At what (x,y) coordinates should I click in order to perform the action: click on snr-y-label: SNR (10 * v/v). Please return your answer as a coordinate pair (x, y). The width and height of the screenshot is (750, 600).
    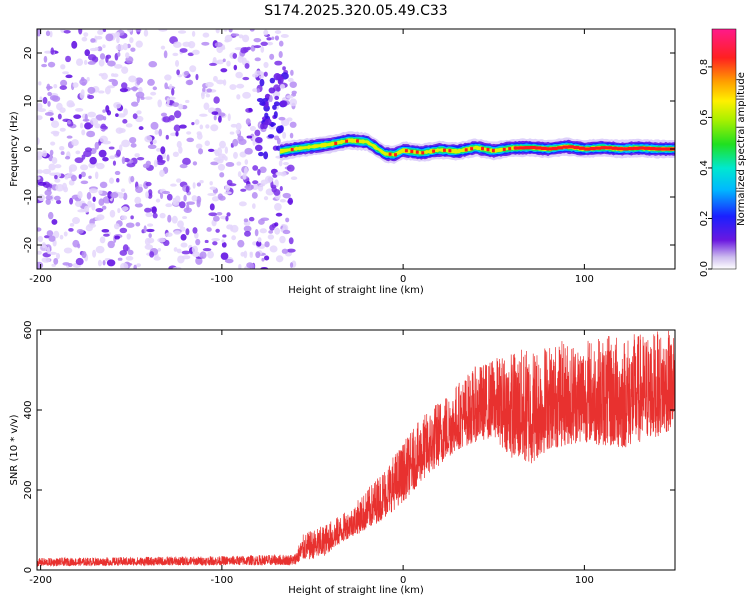
    Looking at the image, I should click on (14, 449).